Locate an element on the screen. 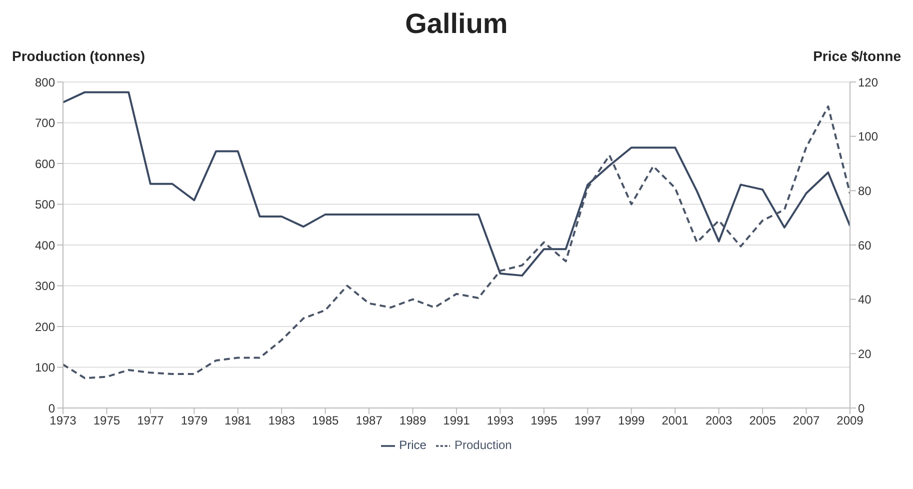 This screenshot has height=489, width=913. x-tick-label: 1987 is located at coordinates (369, 421).